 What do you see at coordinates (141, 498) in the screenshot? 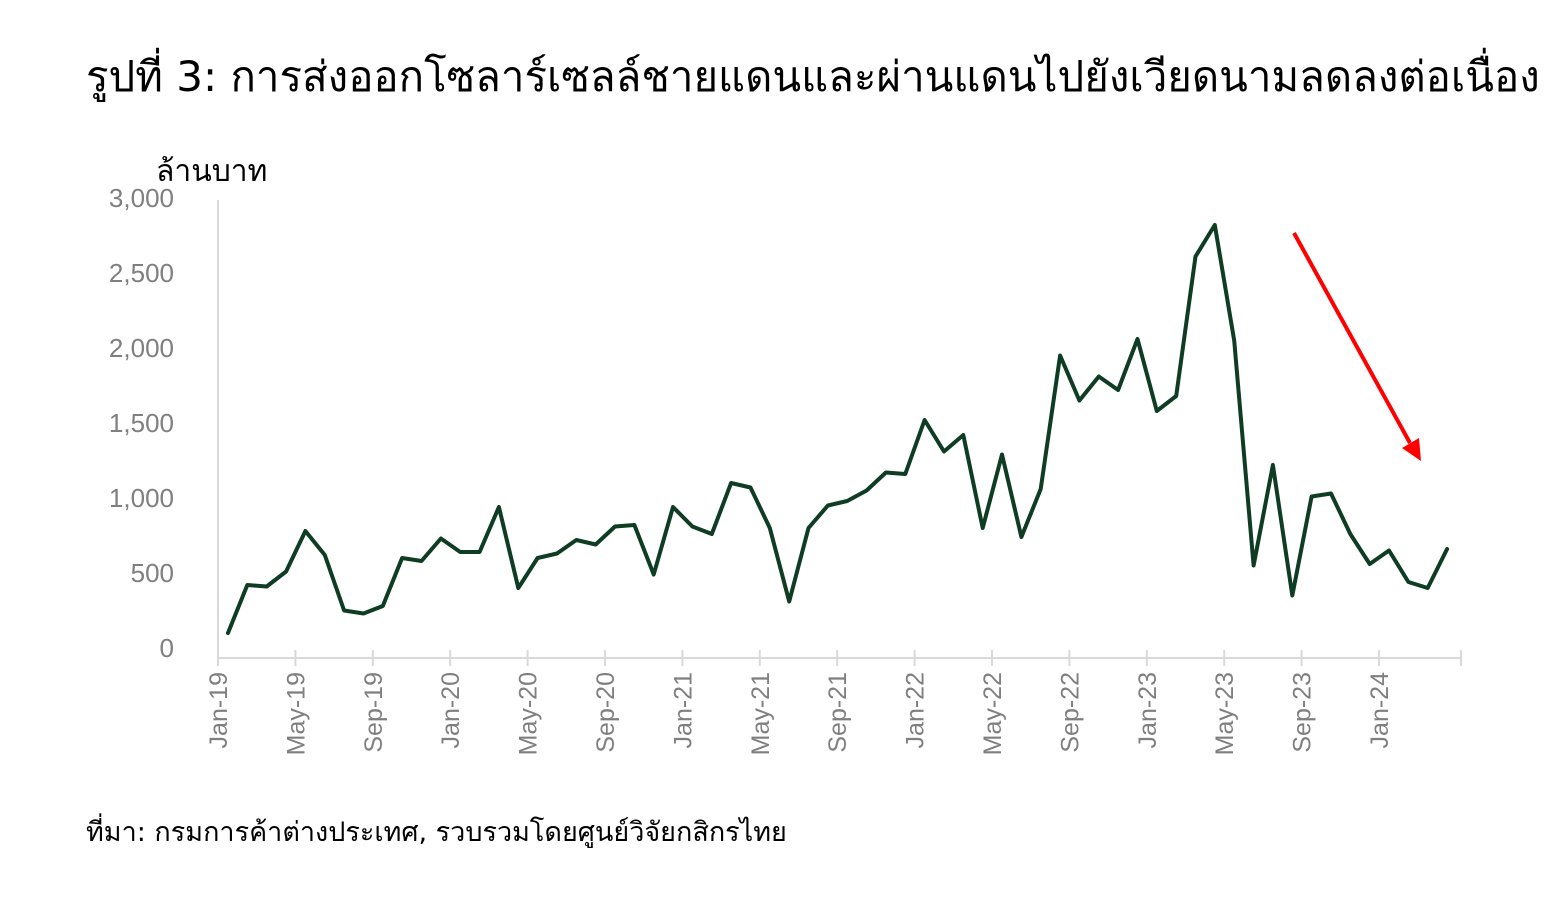
I see `y-tick-label: 1,000` at bounding box center [141, 498].